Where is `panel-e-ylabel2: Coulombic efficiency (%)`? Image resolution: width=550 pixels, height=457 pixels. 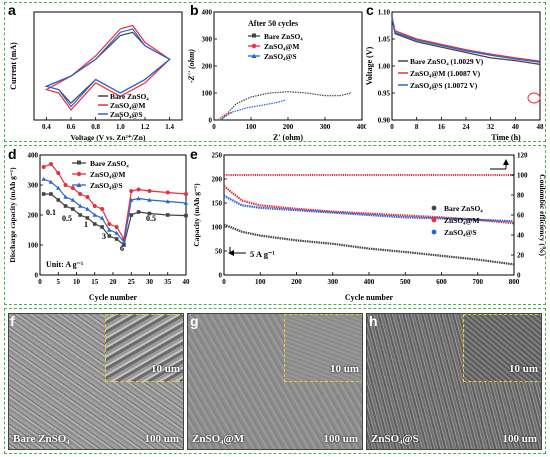
panel-e-ylabel2: Coulombic efficiency (%) is located at coordinates (542, 215).